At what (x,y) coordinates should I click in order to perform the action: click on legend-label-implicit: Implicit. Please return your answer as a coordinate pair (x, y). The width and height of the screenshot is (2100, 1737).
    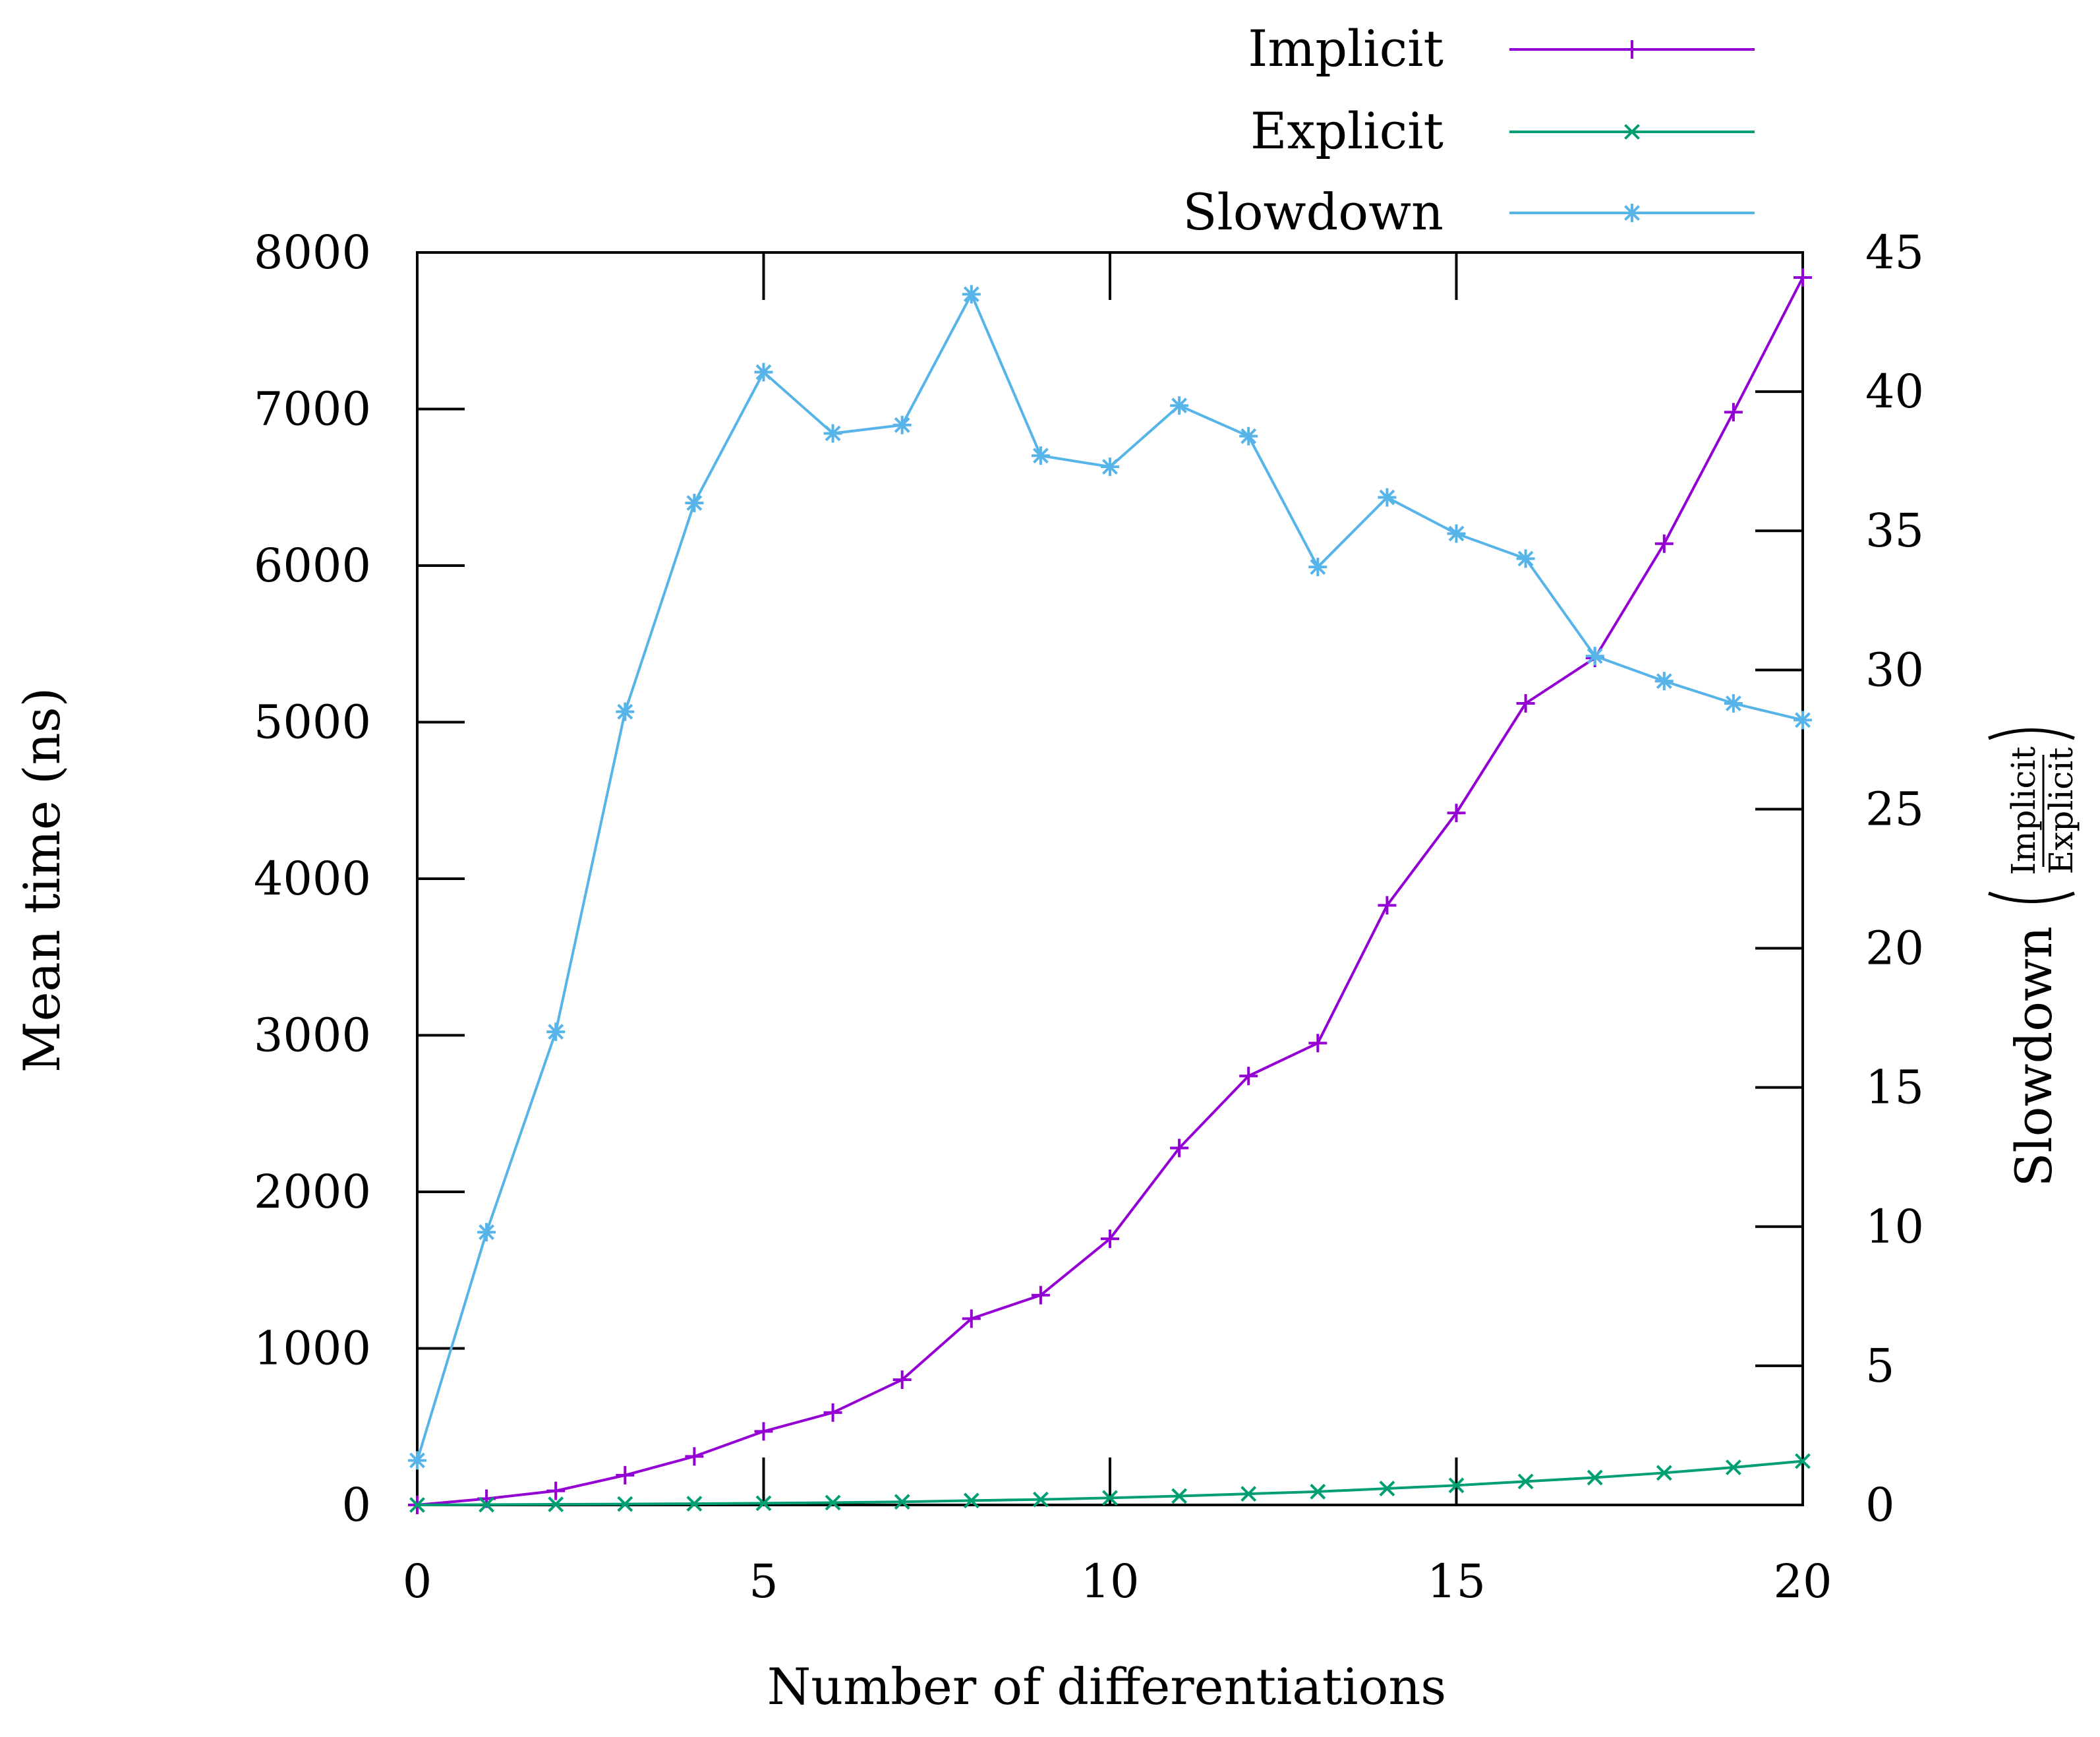
    Looking at the image, I should click on (1346, 48).